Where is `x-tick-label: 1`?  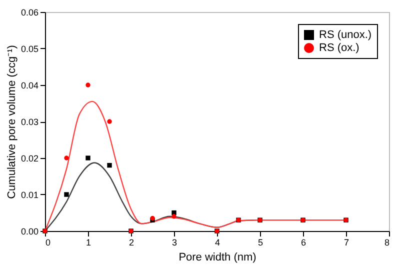 x-tick-label: 1 is located at coordinates (89, 243).